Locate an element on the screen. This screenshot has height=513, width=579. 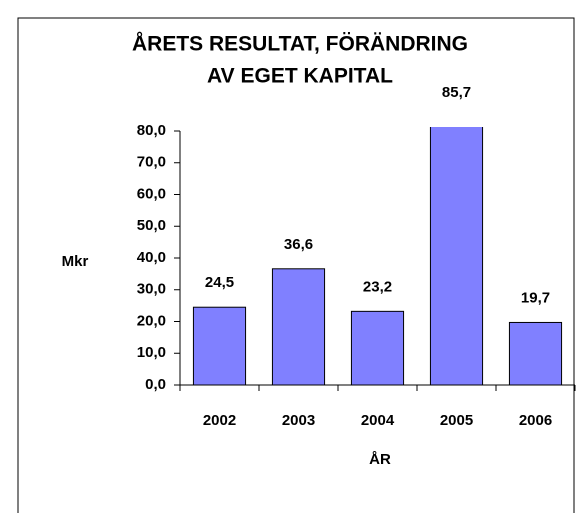
y-tick-label: 10,0 is located at coordinates (151, 352).